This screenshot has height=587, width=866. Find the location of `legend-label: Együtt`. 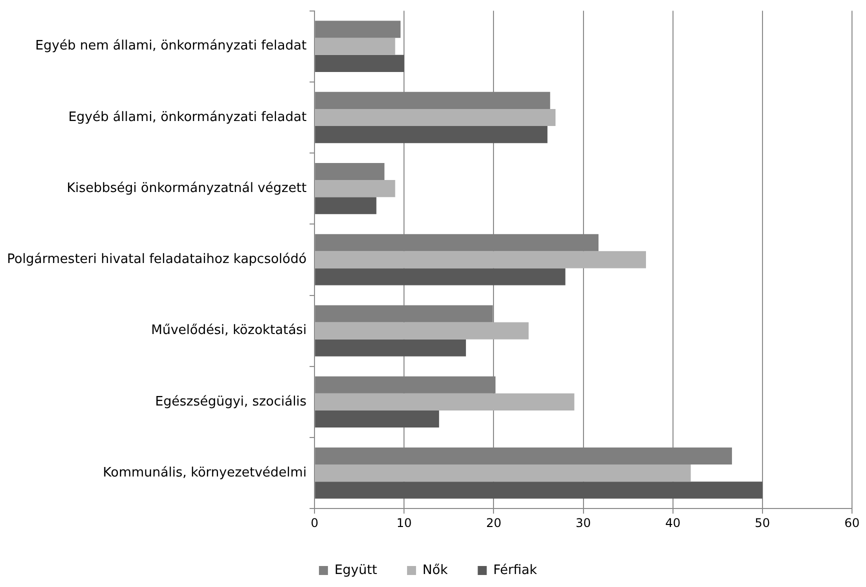

legend-label: Együtt is located at coordinates (356, 570).